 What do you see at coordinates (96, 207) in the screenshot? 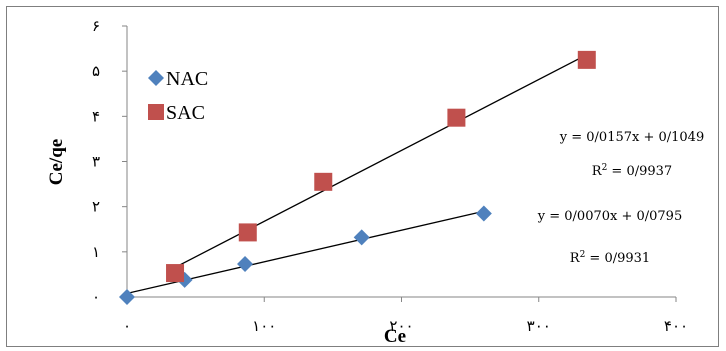
I see `y-tick-label: ۲` at bounding box center [96, 207].